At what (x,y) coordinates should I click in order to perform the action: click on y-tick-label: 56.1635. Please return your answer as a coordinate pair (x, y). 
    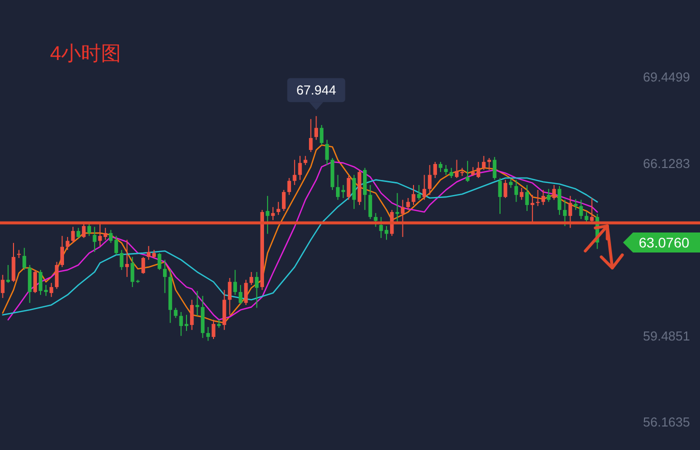
    Looking at the image, I should click on (666, 422).